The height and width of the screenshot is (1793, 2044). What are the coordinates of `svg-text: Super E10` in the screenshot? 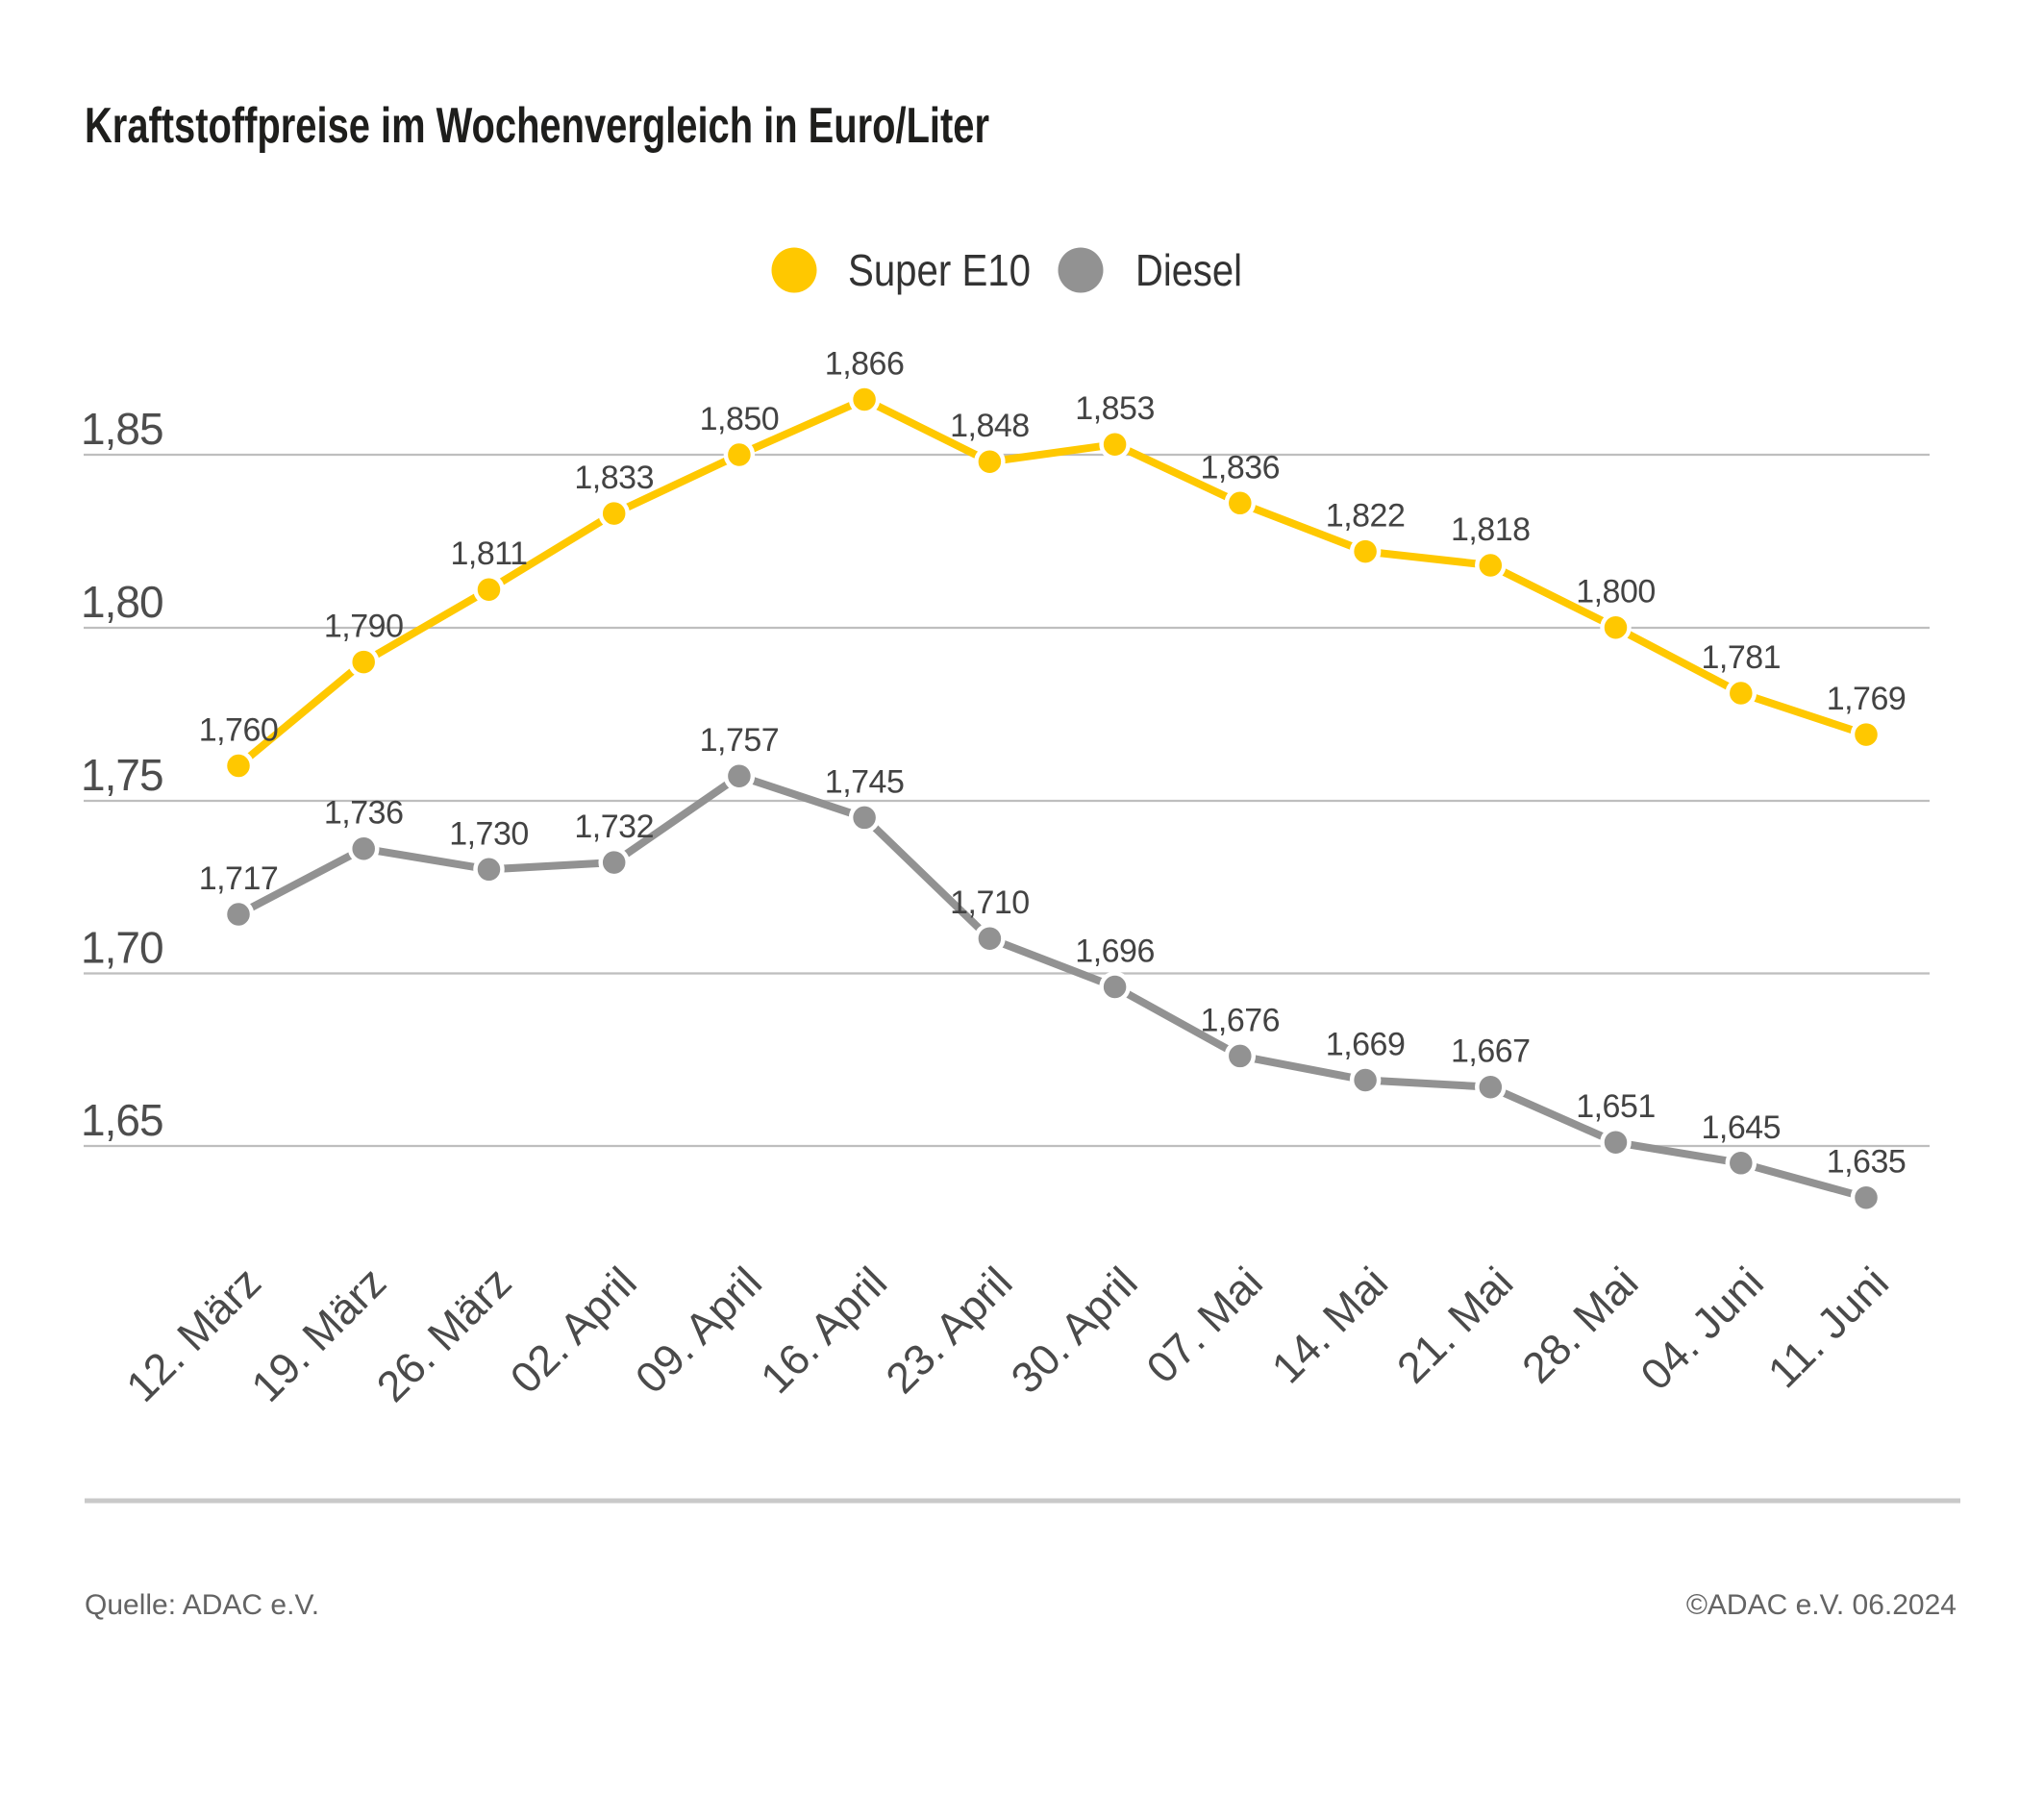 It's located at (939, 270).